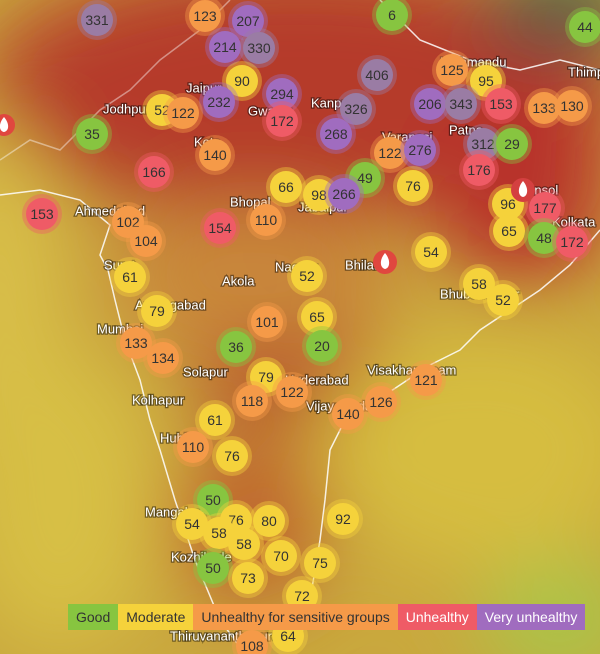 The image size is (600, 654). Describe the element at coordinates (225, 47) in the screenshot. I see `aqi-marker: 214` at that location.